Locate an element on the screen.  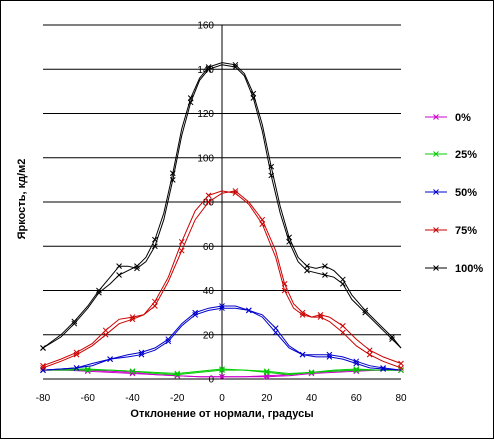
x-tick-label: 20 is located at coordinates (267, 398).